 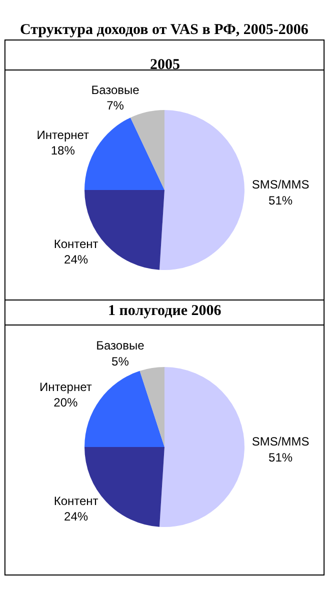 What do you see at coordinates (63, 151) in the screenshot?
I see `data-label: 18%` at bounding box center [63, 151].